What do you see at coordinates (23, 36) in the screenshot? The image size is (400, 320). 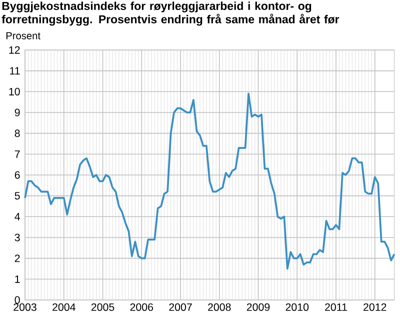 I see `y-axis-title: Prosent` at bounding box center [23, 36].